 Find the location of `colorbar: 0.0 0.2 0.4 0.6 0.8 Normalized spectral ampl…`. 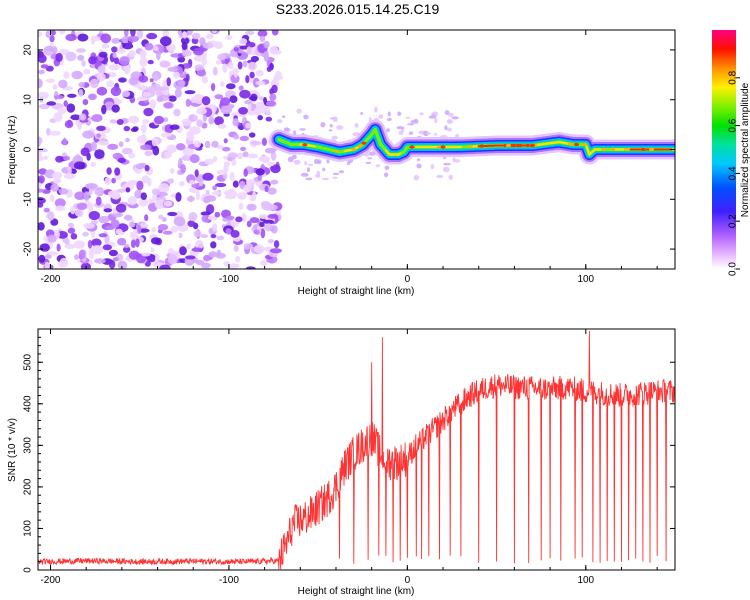

colorbar: 0.0 0.2 0.4 0.6 0.8 Normalized spectral ampl… is located at coordinates (731, 153).